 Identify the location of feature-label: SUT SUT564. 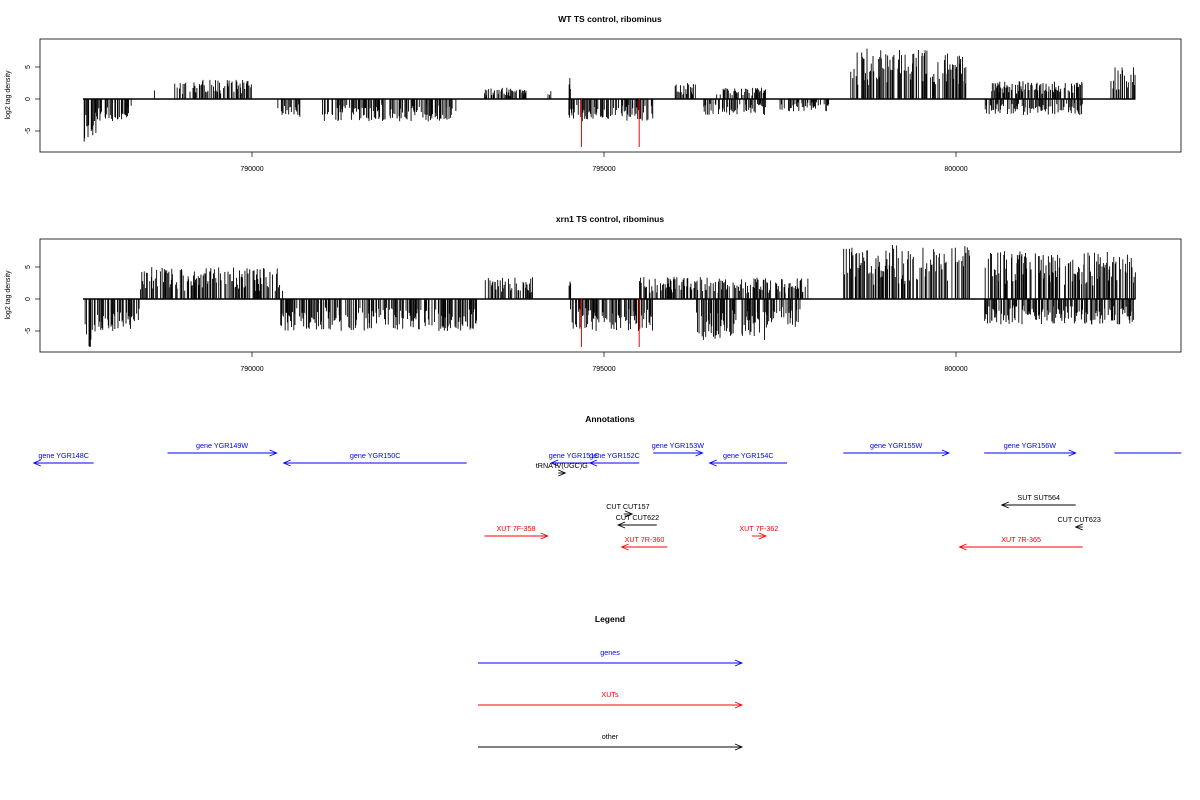
(1038, 497).